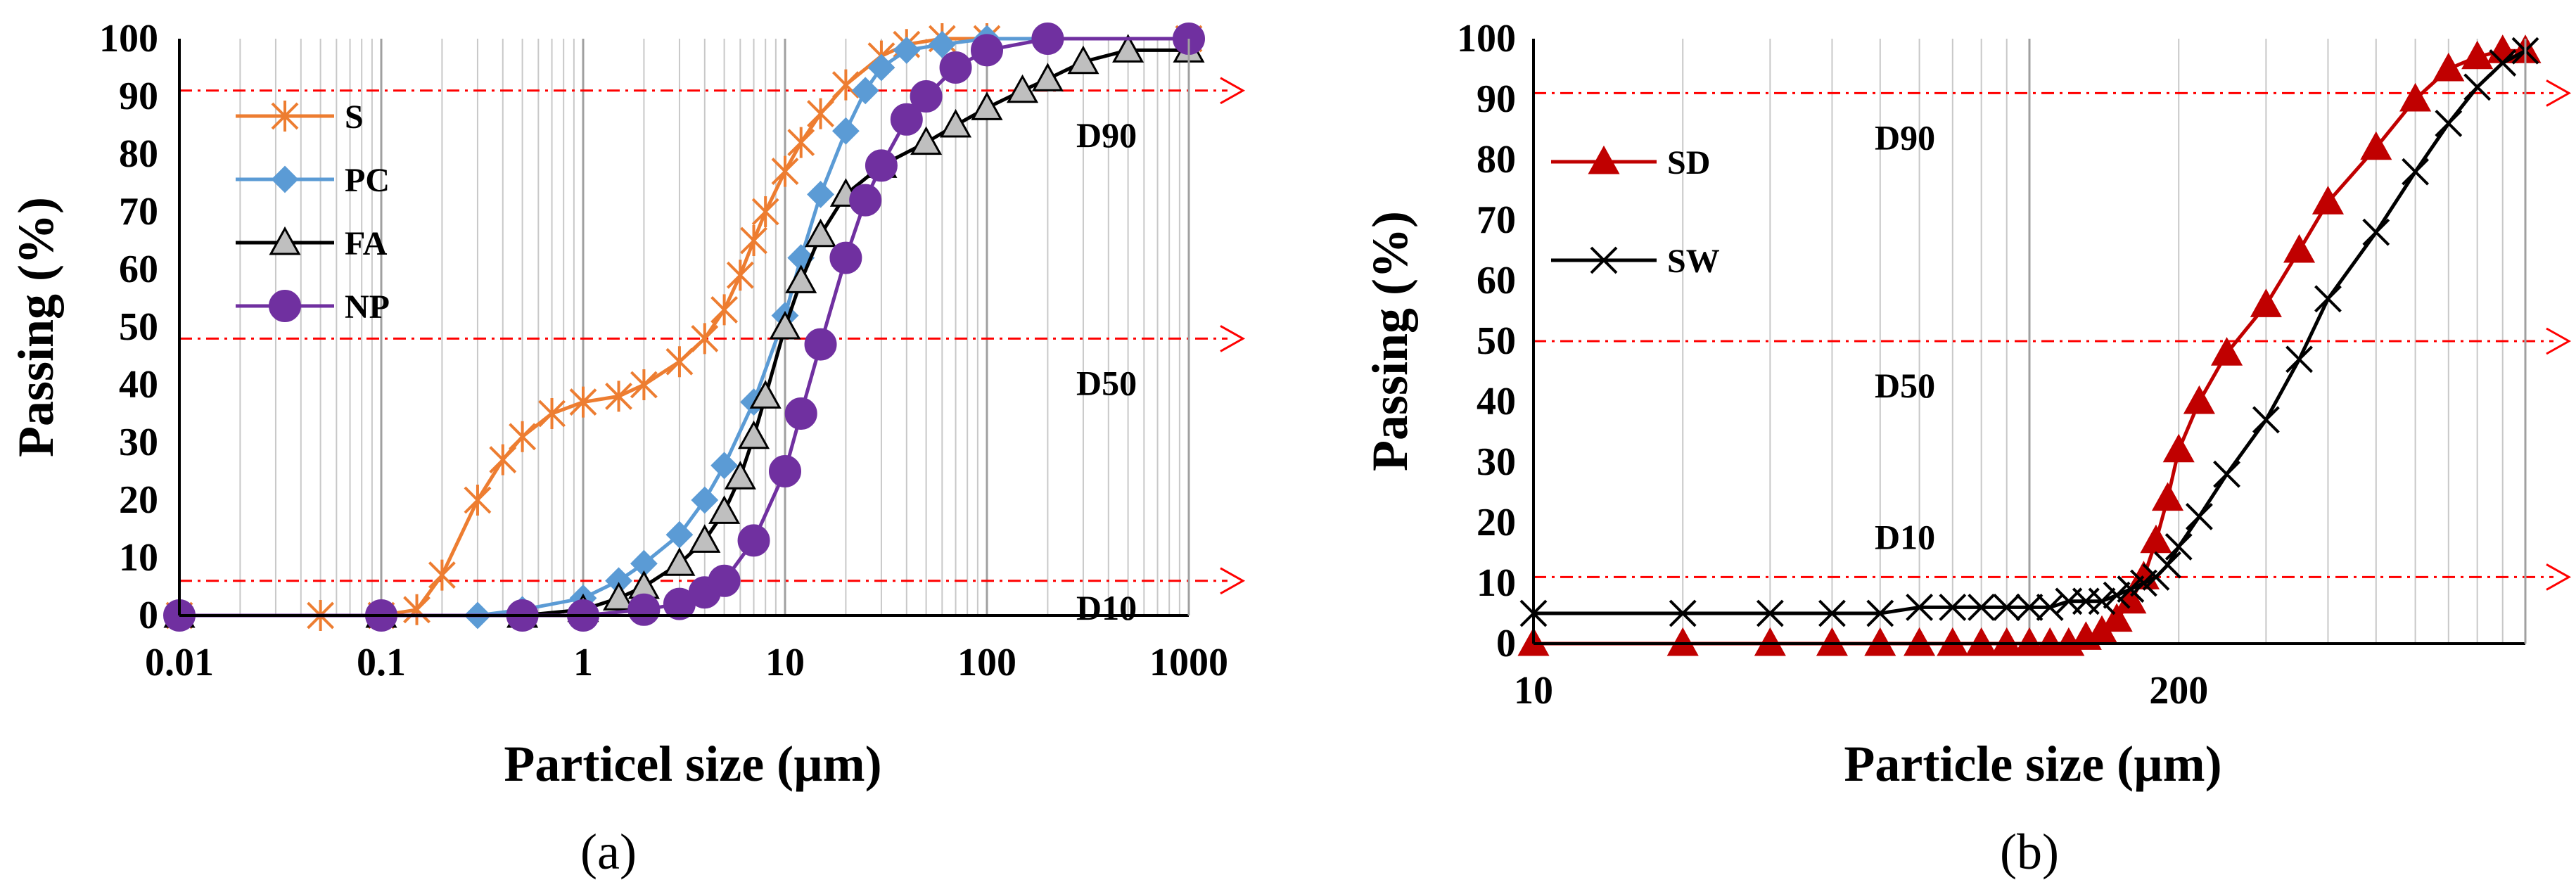  Describe the element at coordinates (1604, 260) in the screenshot. I see `legend-marker-sw` at that location.